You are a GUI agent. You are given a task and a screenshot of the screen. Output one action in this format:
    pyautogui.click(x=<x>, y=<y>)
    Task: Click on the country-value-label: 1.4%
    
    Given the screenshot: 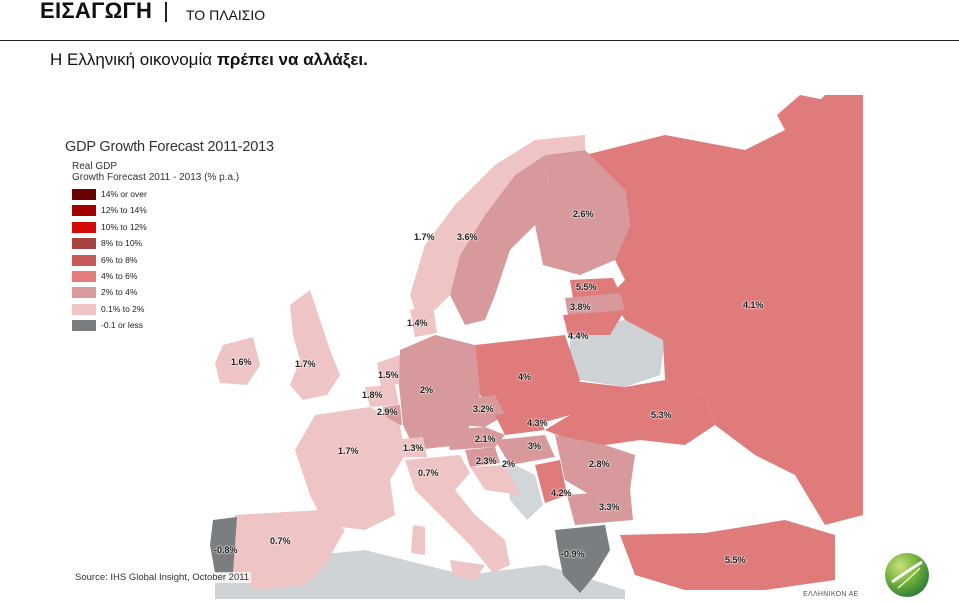 What is the action you would take?
    pyautogui.click(x=417, y=323)
    